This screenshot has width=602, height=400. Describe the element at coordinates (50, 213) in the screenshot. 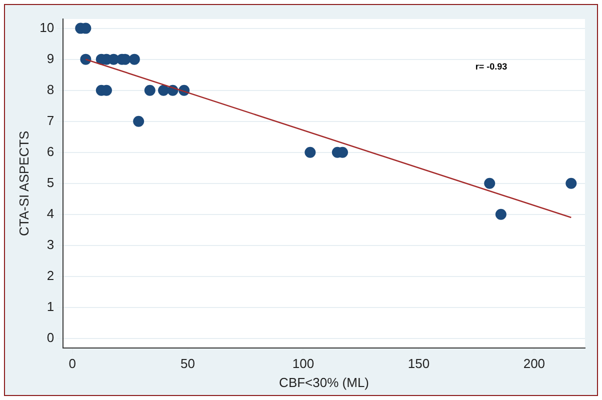

I see `y-tick-label: 4` at that location.